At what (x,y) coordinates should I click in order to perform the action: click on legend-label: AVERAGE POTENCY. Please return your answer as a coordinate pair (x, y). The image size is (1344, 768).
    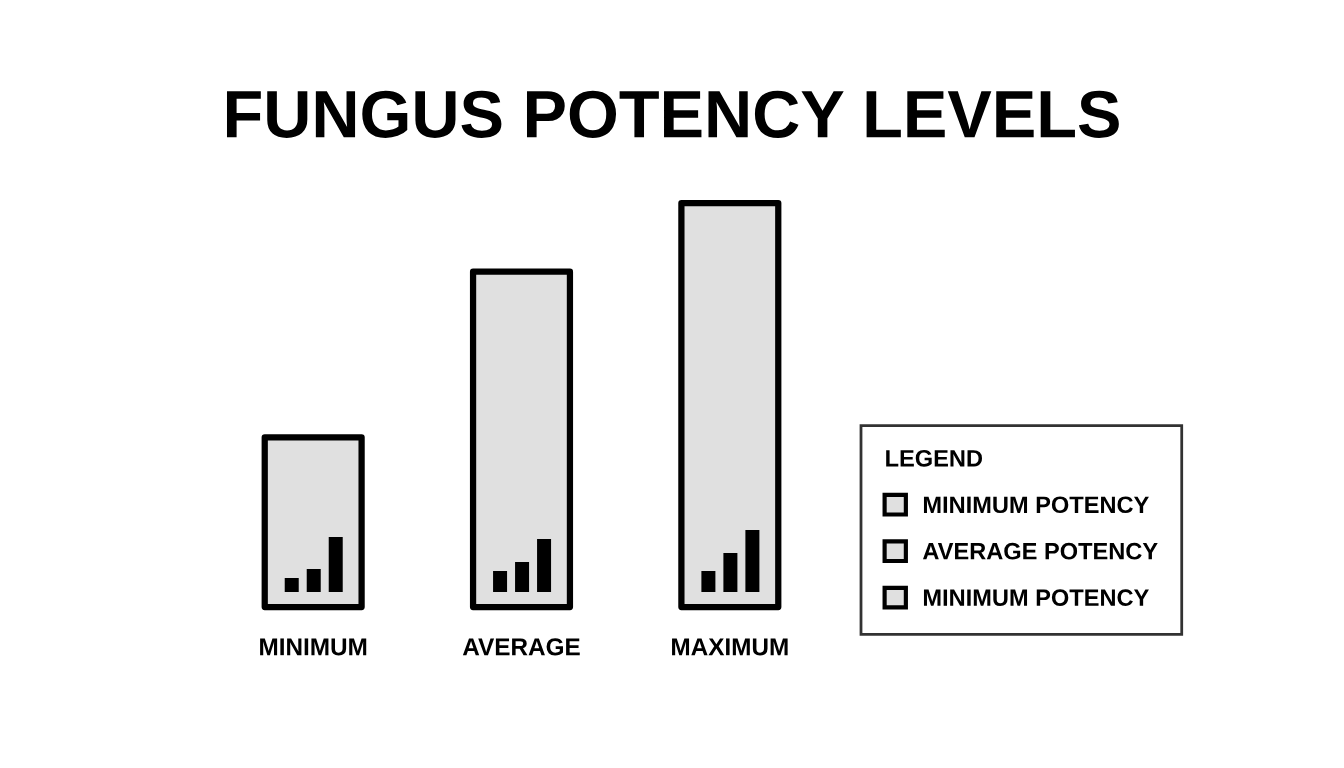
    Looking at the image, I should click on (1040, 551).